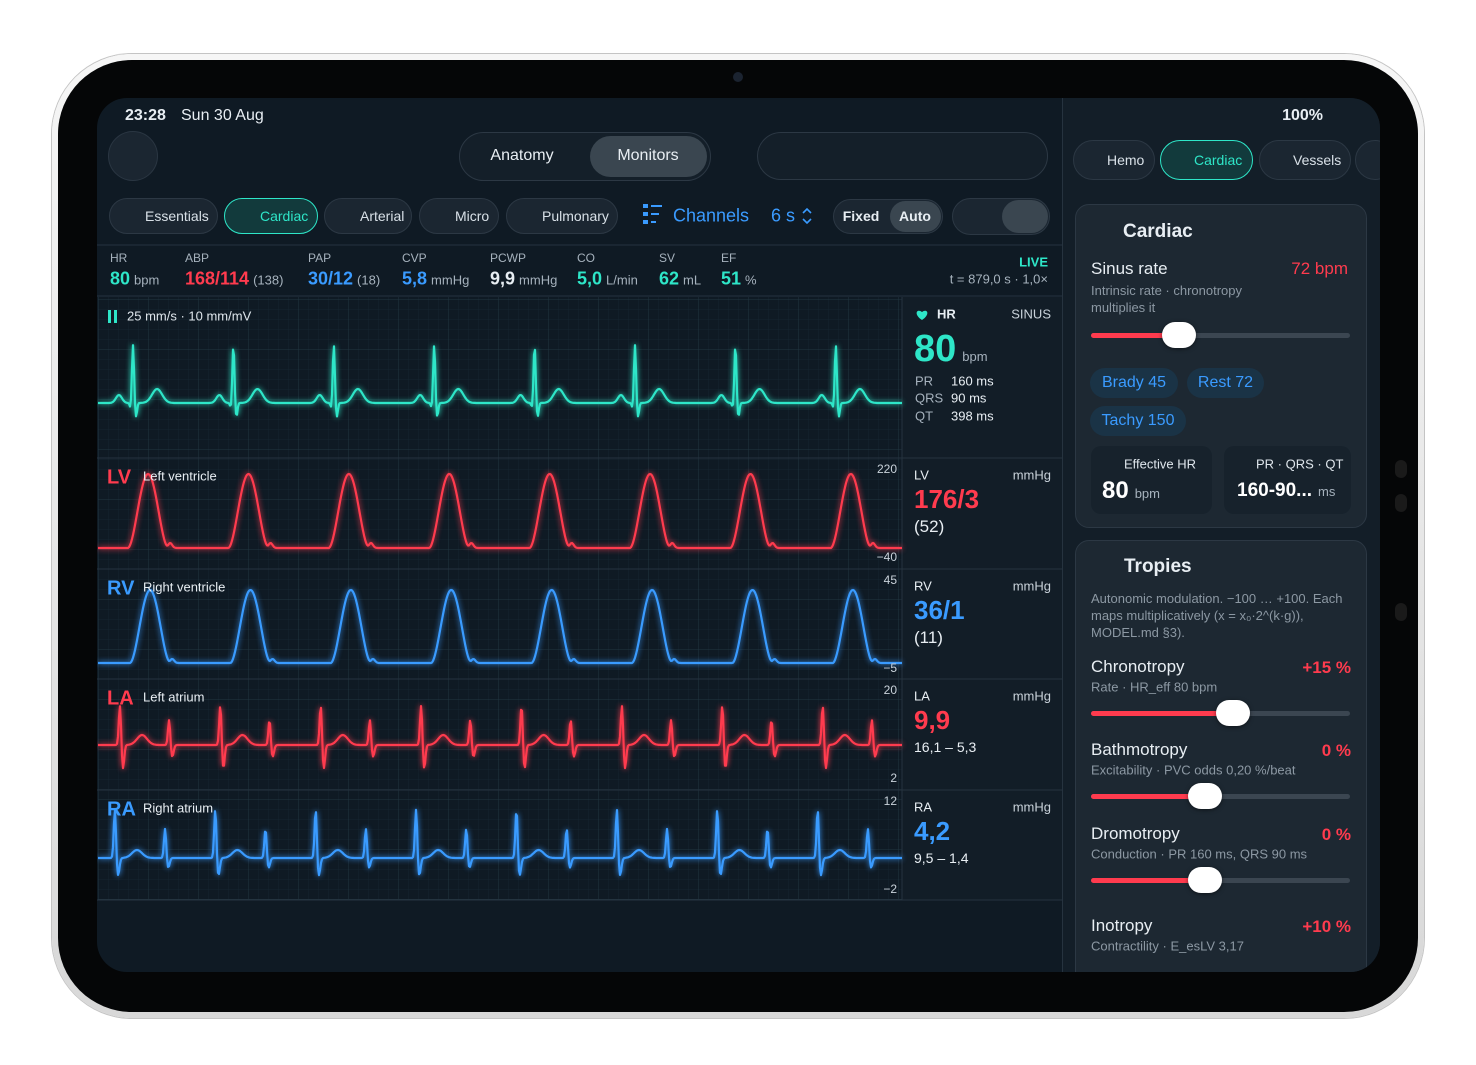 This screenshot has width=1476, height=1065. What do you see at coordinates (711, 215) in the screenshot?
I see `channels-button: Channels` at bounding box center [711, 215].